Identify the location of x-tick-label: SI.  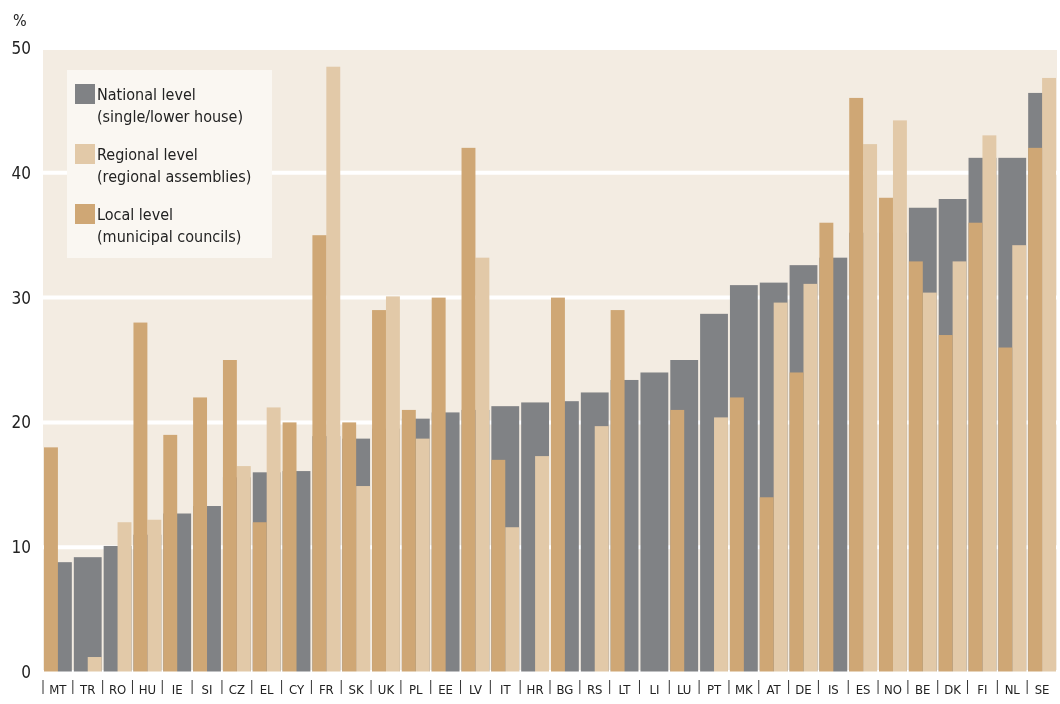
(207, 689).